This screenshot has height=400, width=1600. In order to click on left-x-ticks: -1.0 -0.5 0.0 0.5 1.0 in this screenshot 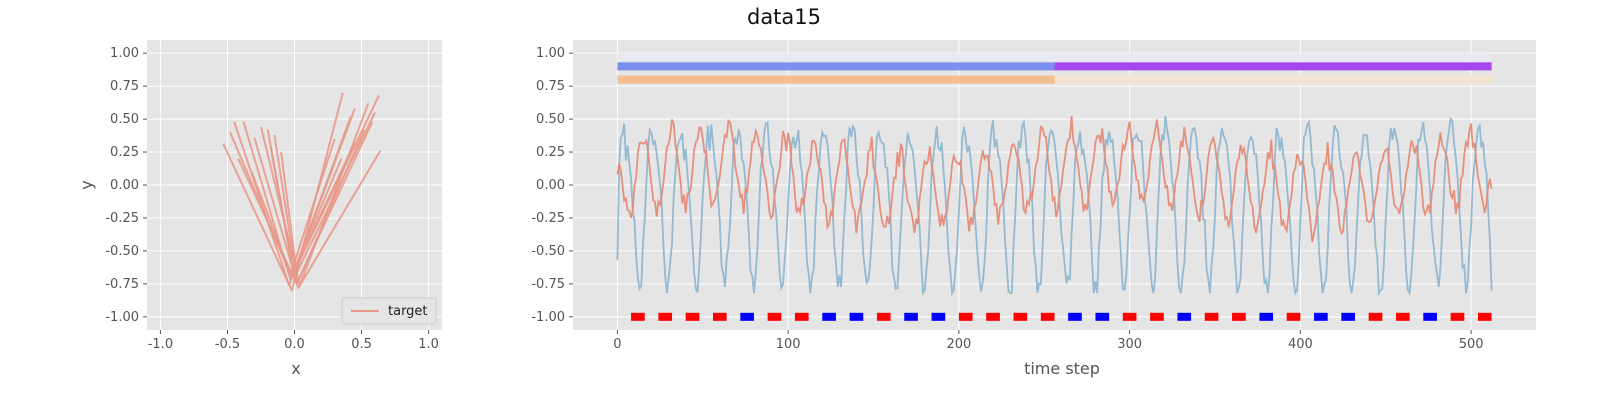, I will do `click(293, 341)`.